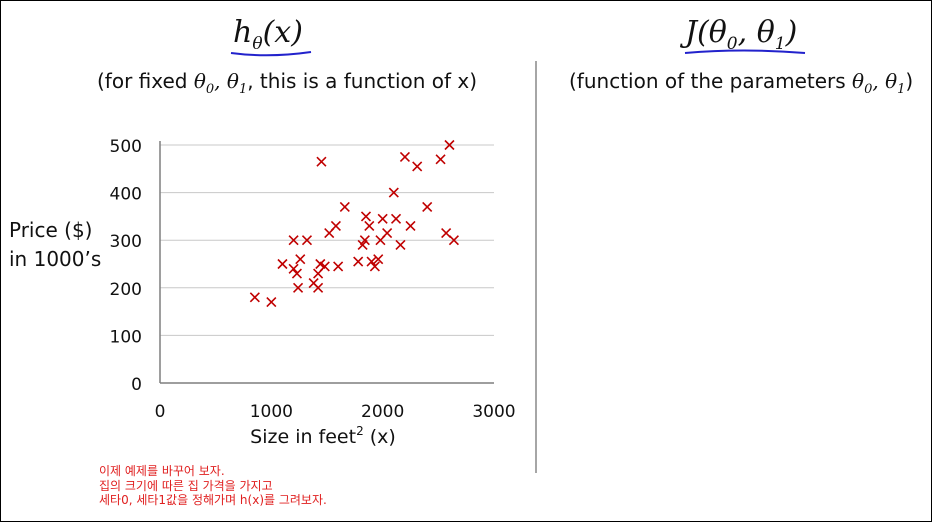 Image resolution: width=932 pixels, height=522 pixels. Describe the element at coordinates (745, 51) in the screenshot. I see `cost-function-underline` at that location.